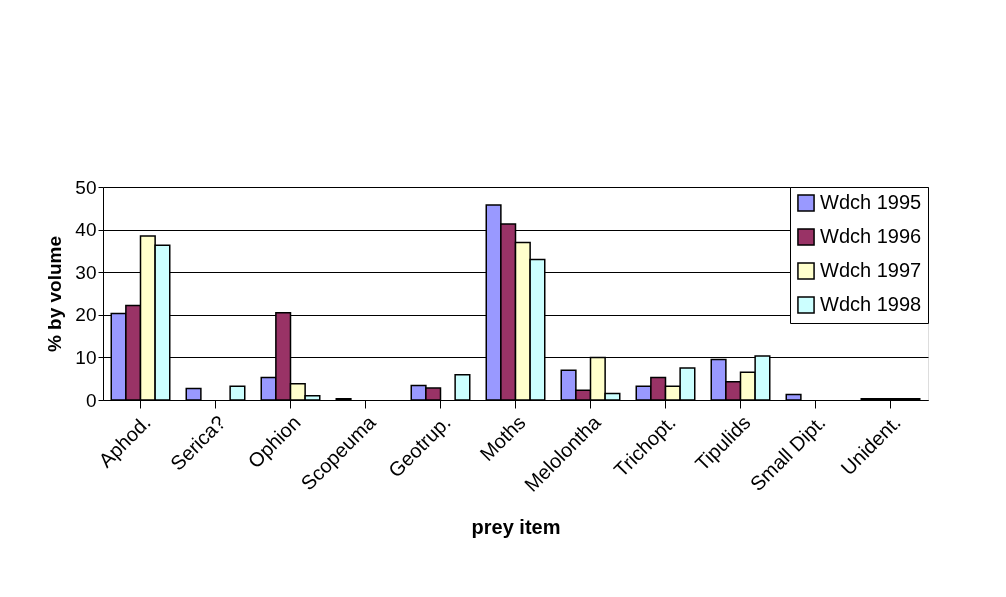 The height and width of the screenshot is (597, 1006). Describe the element at coordinates (871, 202) in the screenshot. I see `legend-label: Wdch 1995` at that location.